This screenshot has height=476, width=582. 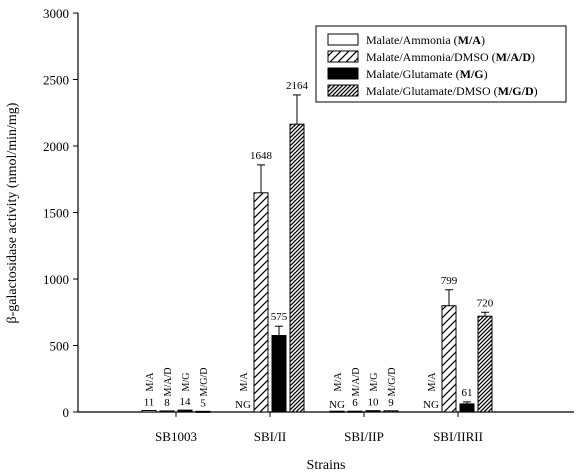 I want to click on legend-entry: Malate/Ammonia/DMSO (M/A/D), so click(x=450, y=57).